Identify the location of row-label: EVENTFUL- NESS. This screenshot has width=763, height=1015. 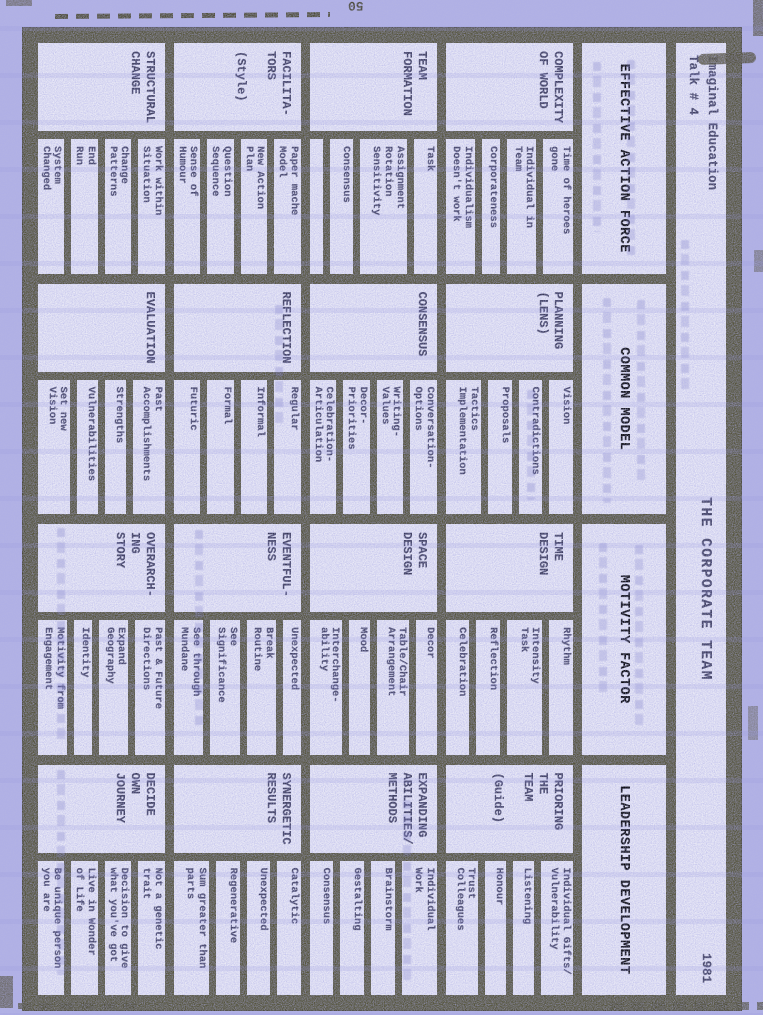
(237, 568).